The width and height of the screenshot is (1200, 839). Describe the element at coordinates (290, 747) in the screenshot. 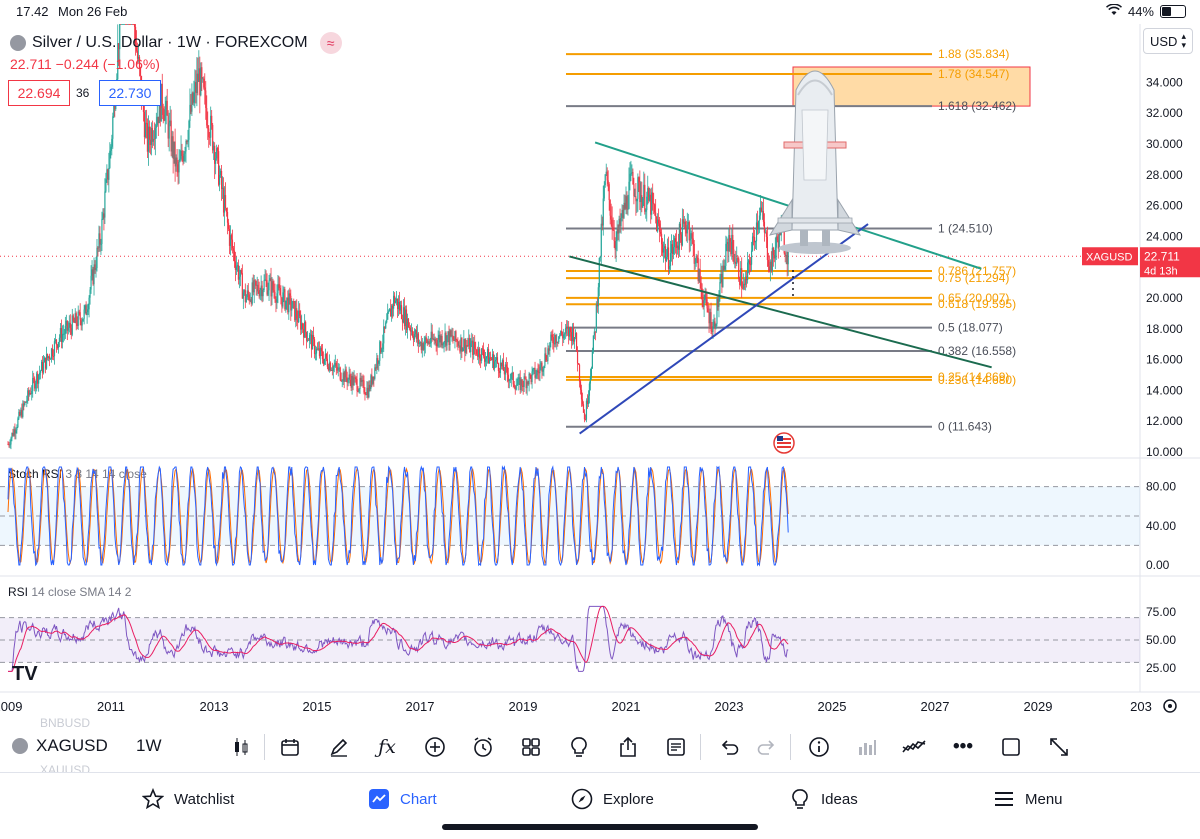

I see `calendar-icon` at that location.